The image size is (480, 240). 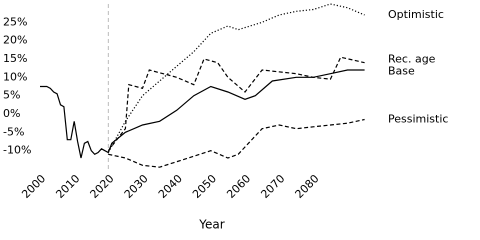 I want to click on x-tick-label: 2010, so click(x=67, y=186).